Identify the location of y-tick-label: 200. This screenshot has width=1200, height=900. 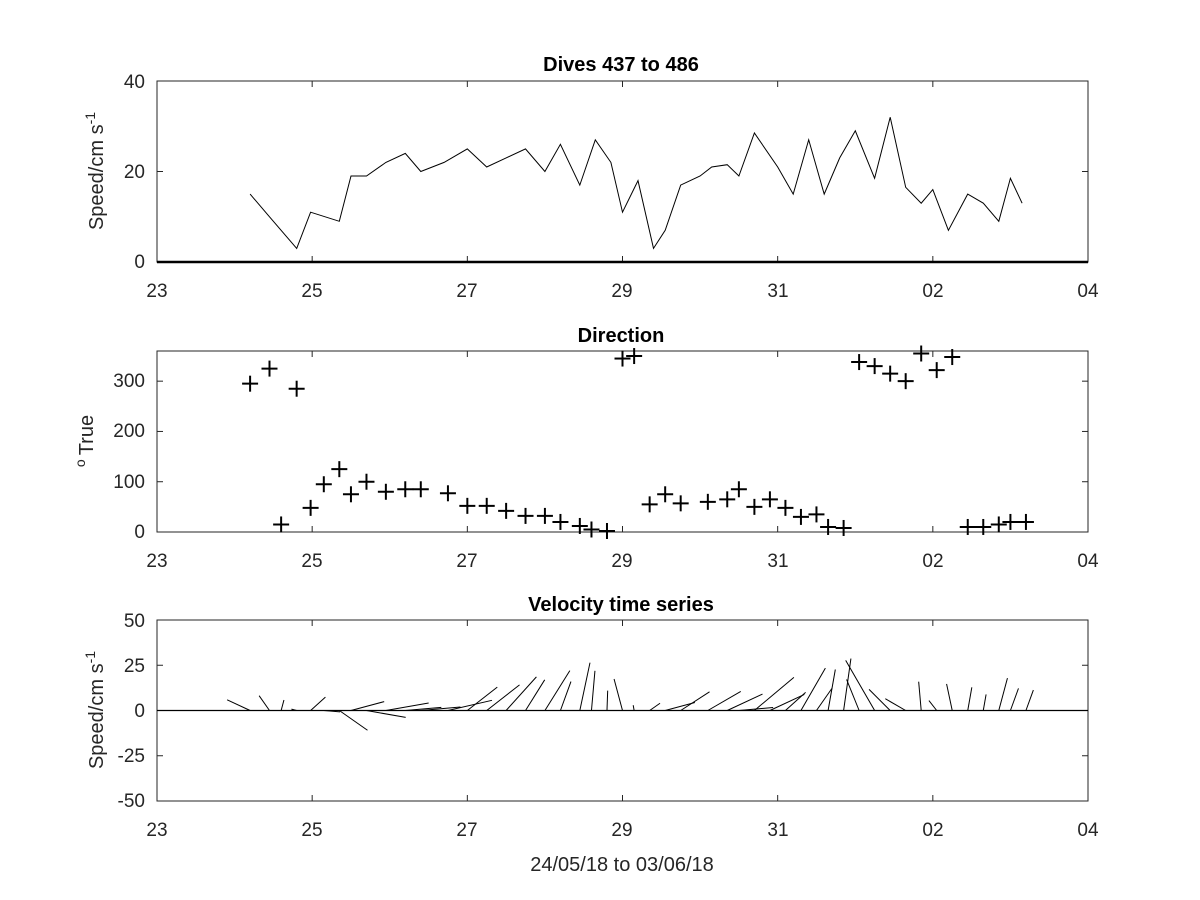
(129, 431).